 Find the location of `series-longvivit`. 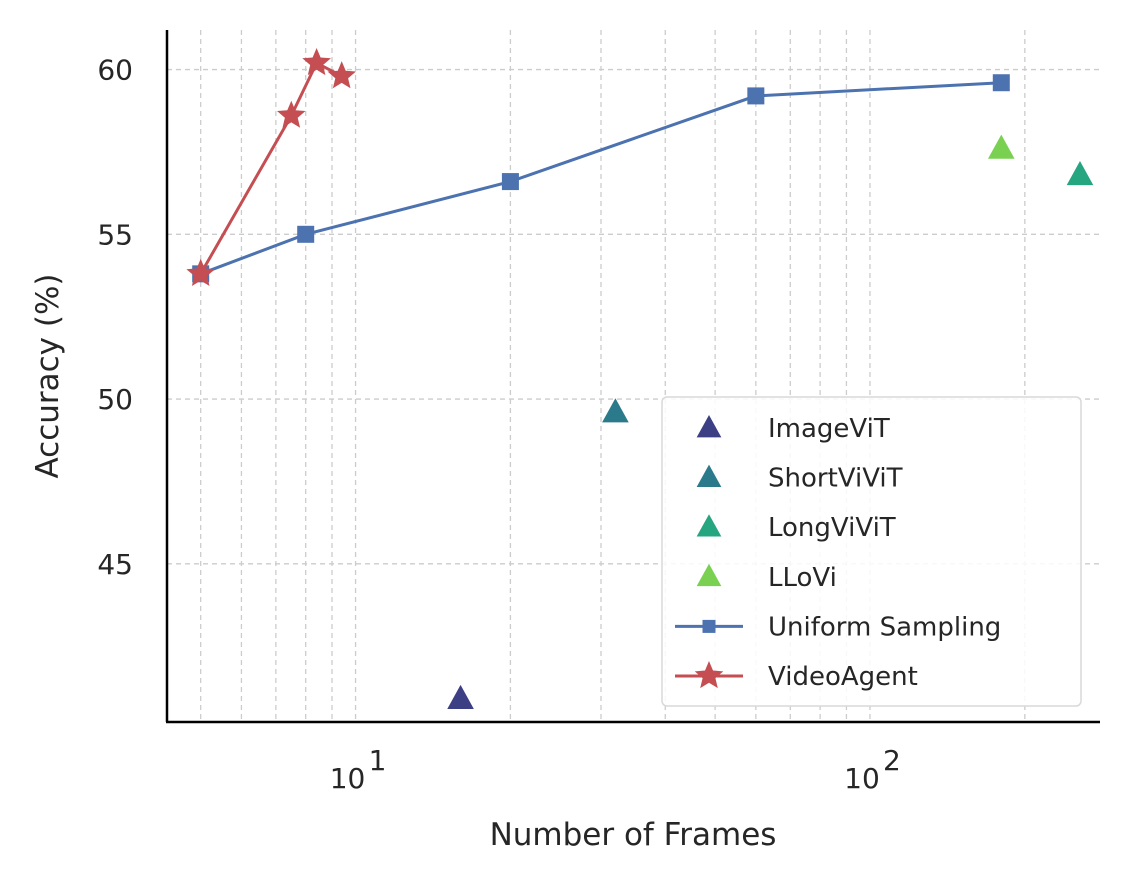

series-longvivit is located at coordinates (1080, 173).